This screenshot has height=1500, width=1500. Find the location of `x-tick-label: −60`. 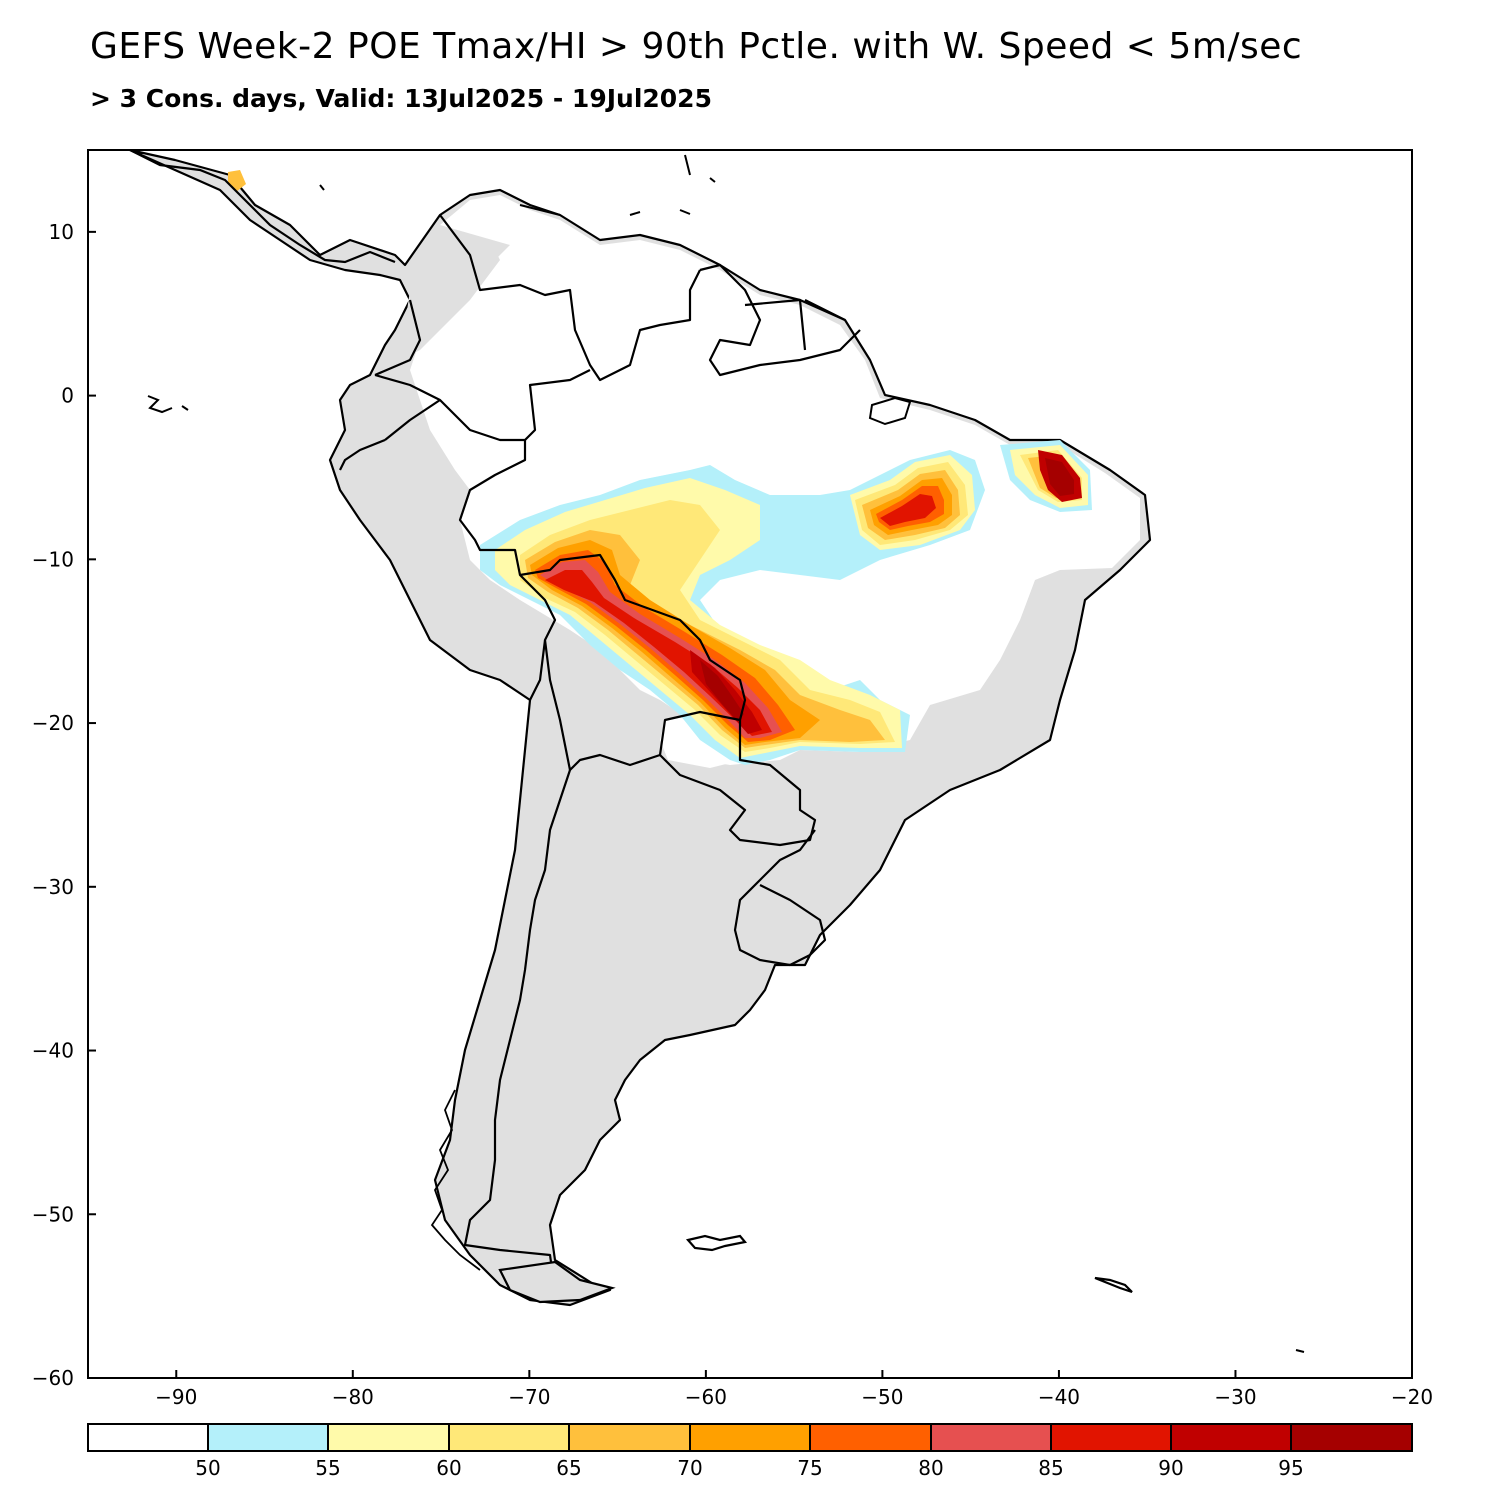

x-tick-label: −60 is located at coordinates (706, 1397).